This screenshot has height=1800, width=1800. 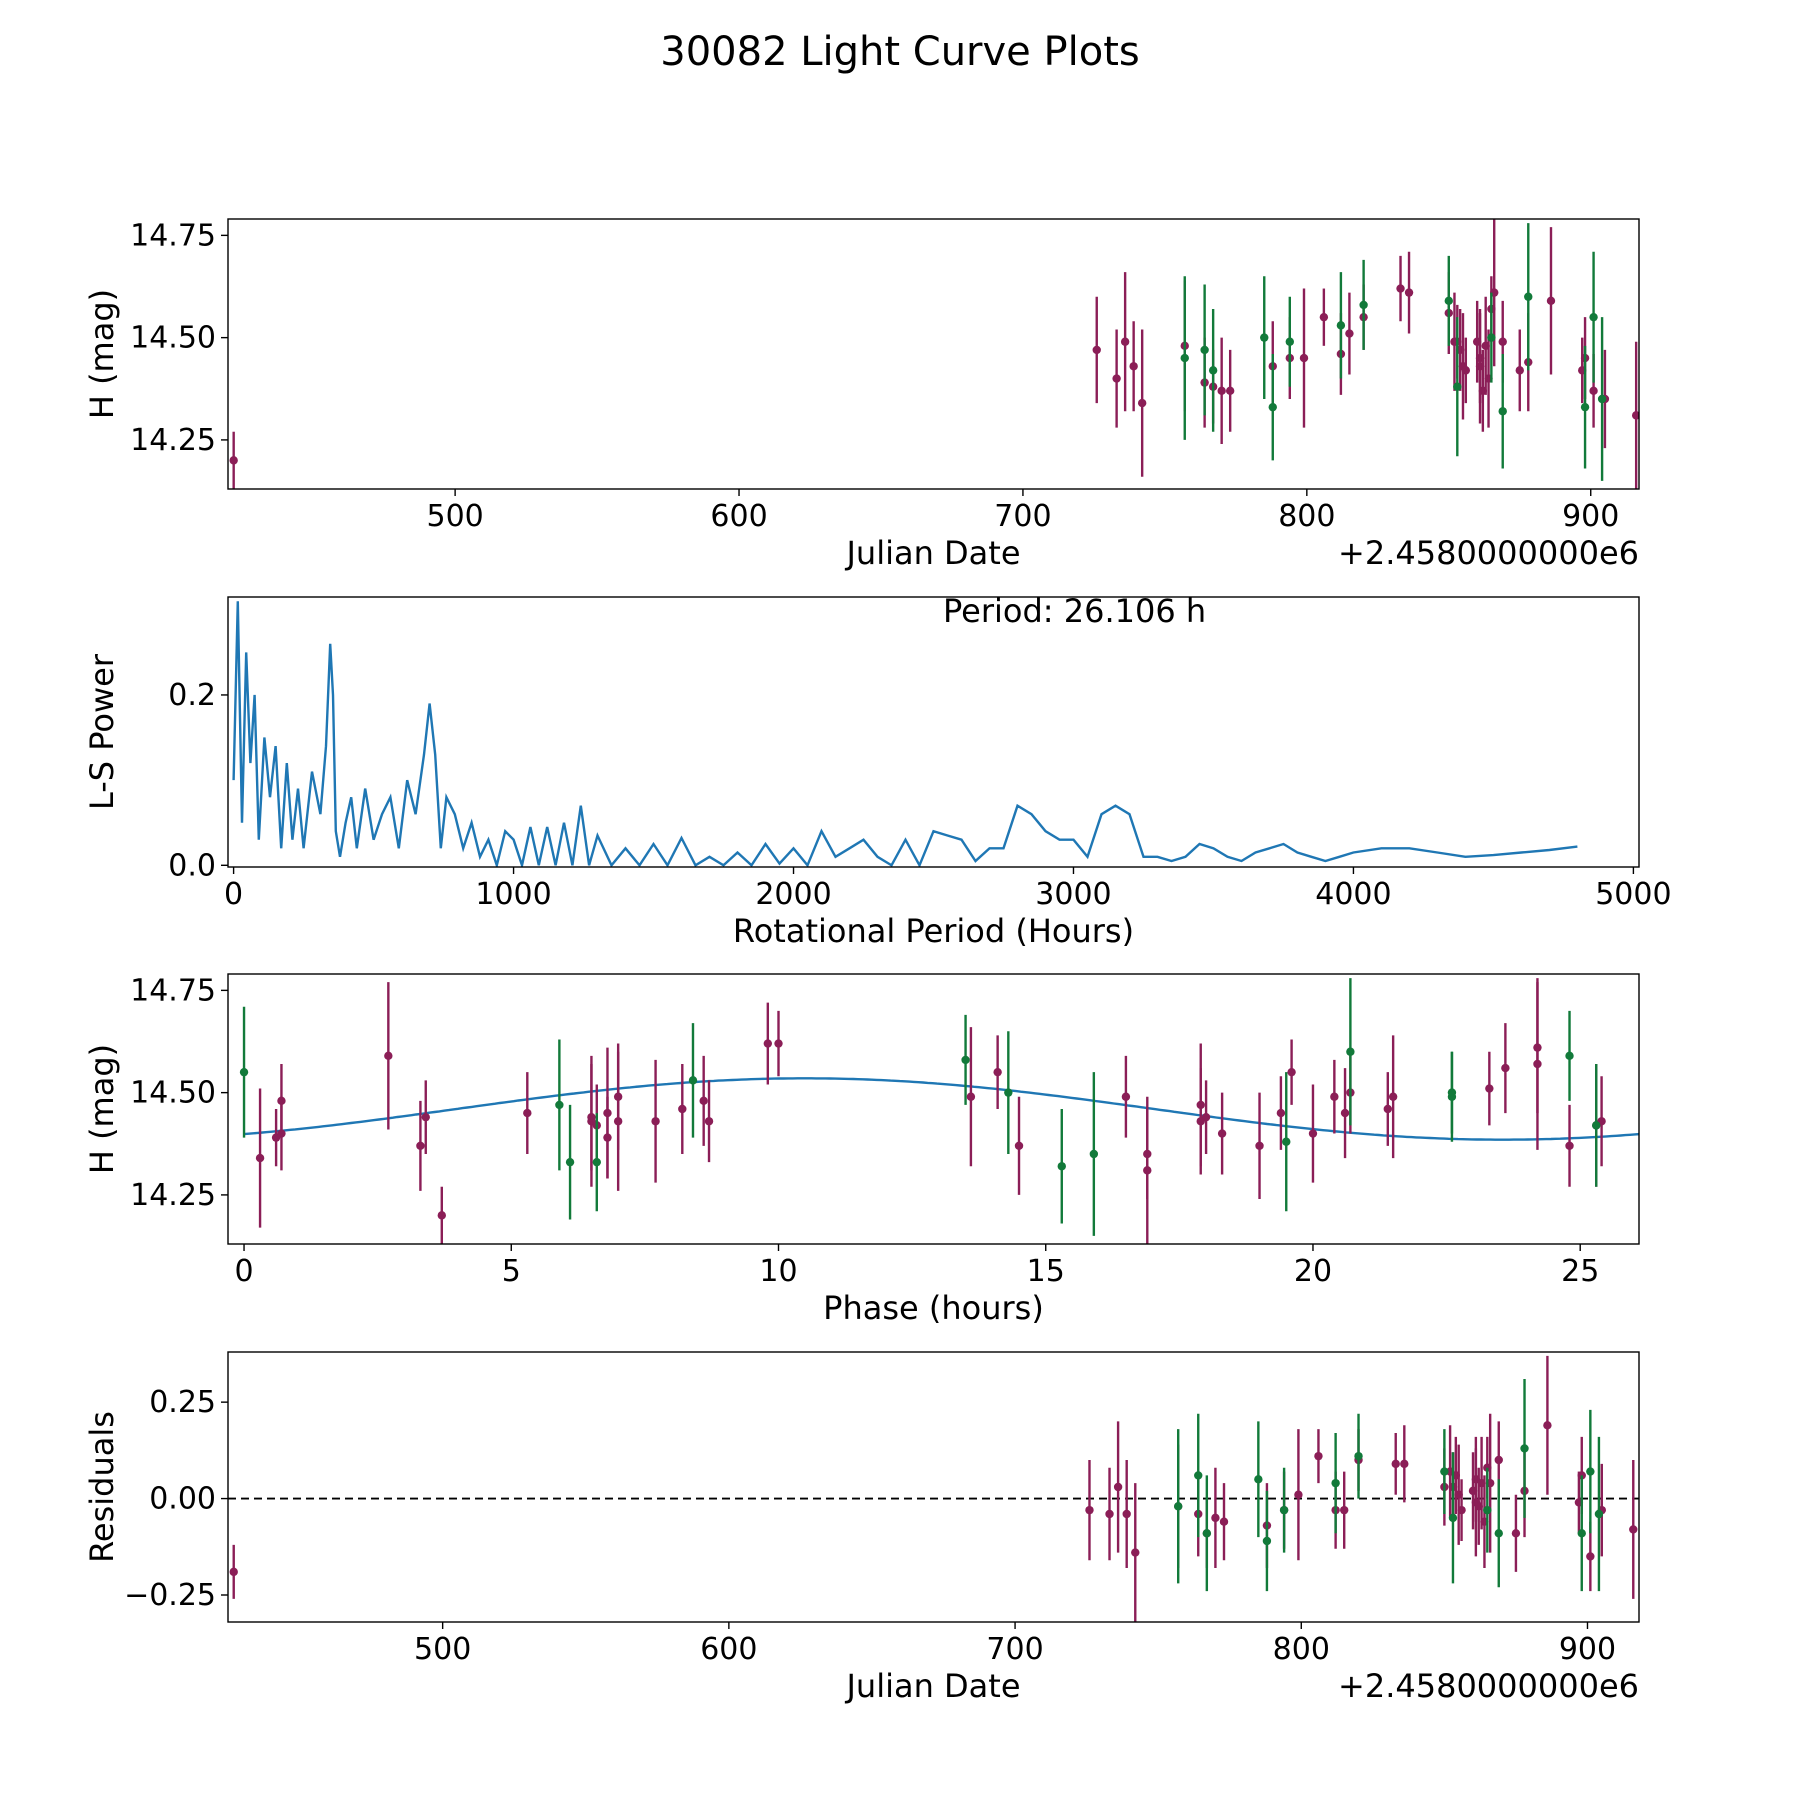 What do you see at coordinates (1073, 894) in the screenshot?
I see `x-tick-label: 3000` at bounding box center [1073, 894].